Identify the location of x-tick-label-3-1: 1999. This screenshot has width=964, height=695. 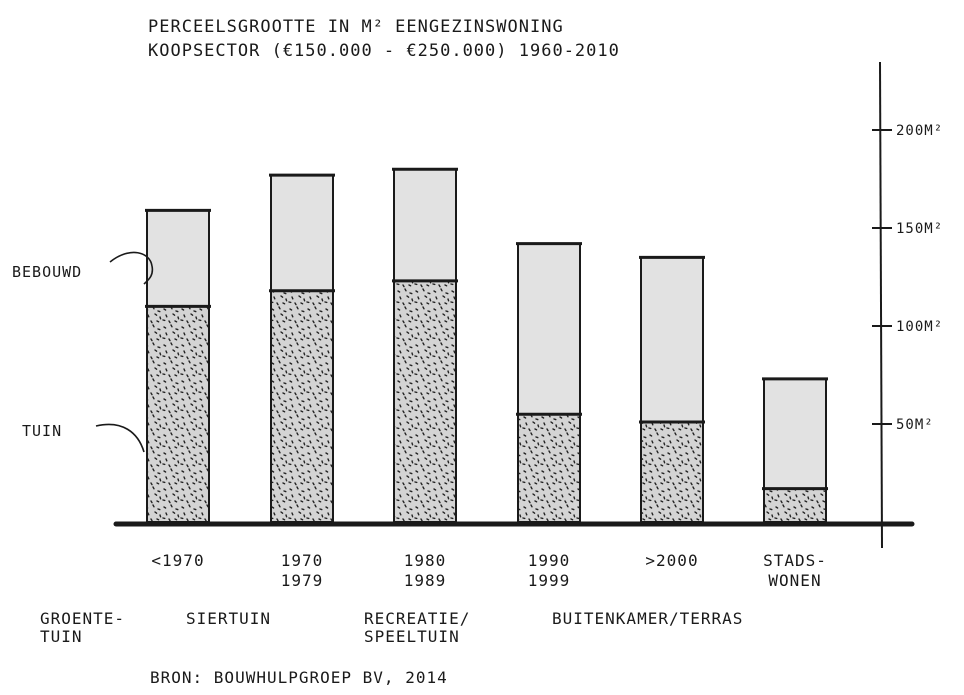
(549, 580).